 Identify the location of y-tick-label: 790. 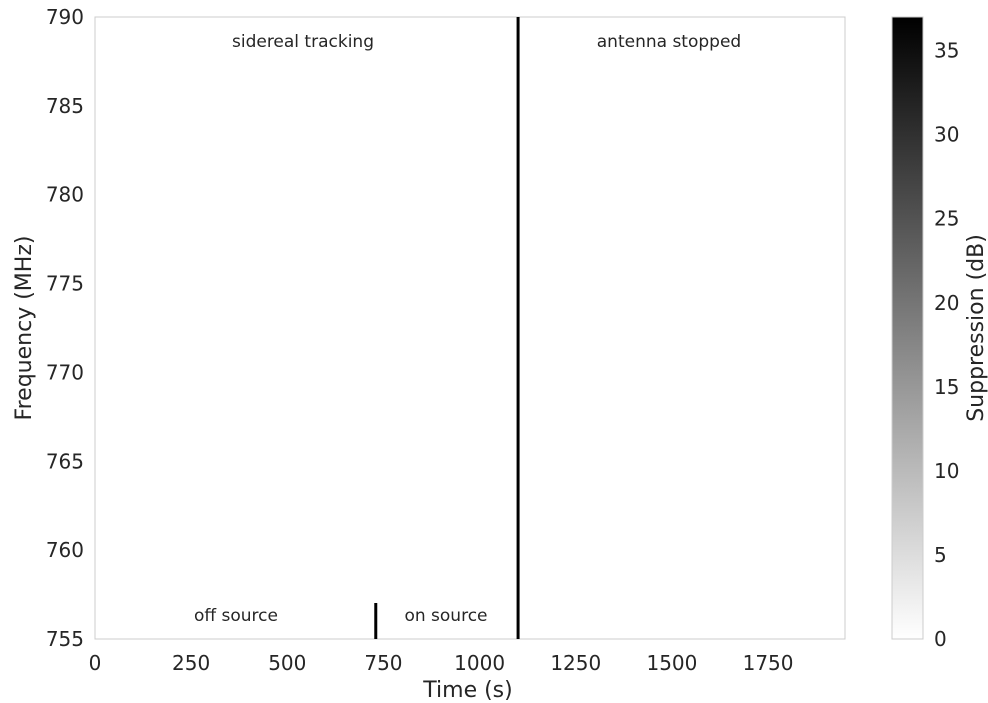
(65, 17).